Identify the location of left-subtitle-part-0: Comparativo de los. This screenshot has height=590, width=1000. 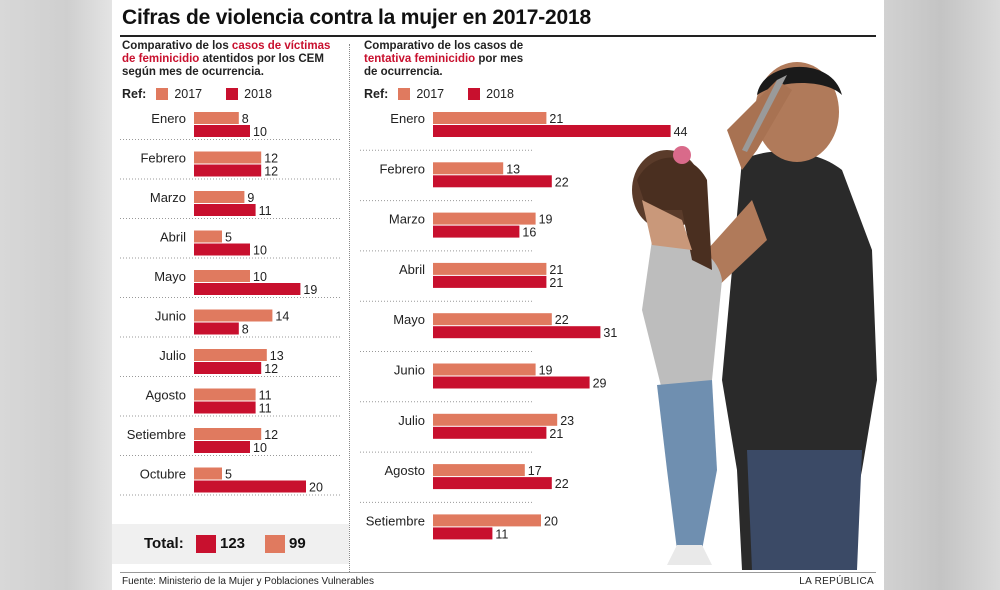
(177, 46).